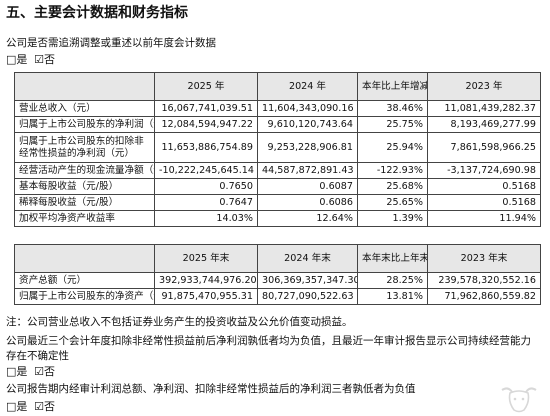 The width and height of the screenshot is (550, 416). I want to click on cell-value: 8,193,469,277.99, so click(484, 124).